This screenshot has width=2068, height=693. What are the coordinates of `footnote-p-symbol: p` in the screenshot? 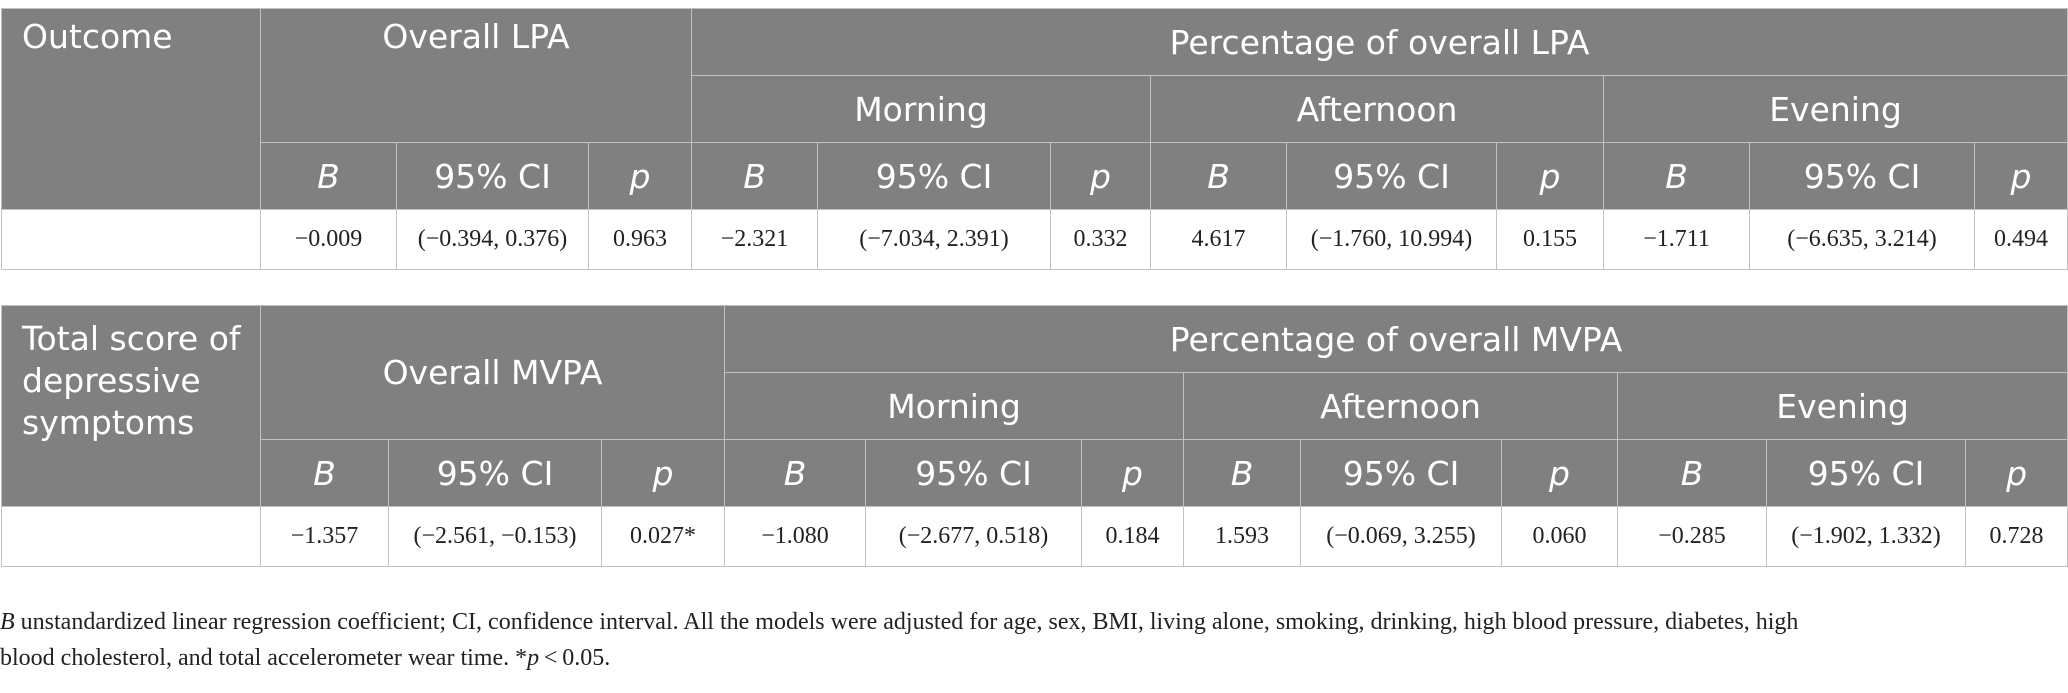 It's located at (533, 658).